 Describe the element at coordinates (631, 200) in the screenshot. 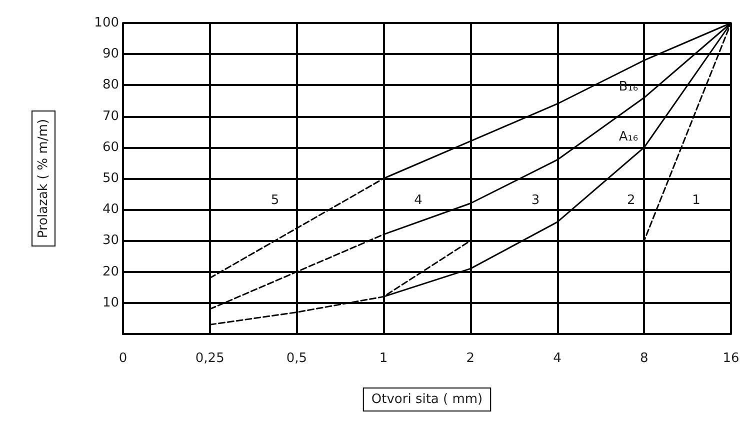

I see `annotation: 2` at that location.